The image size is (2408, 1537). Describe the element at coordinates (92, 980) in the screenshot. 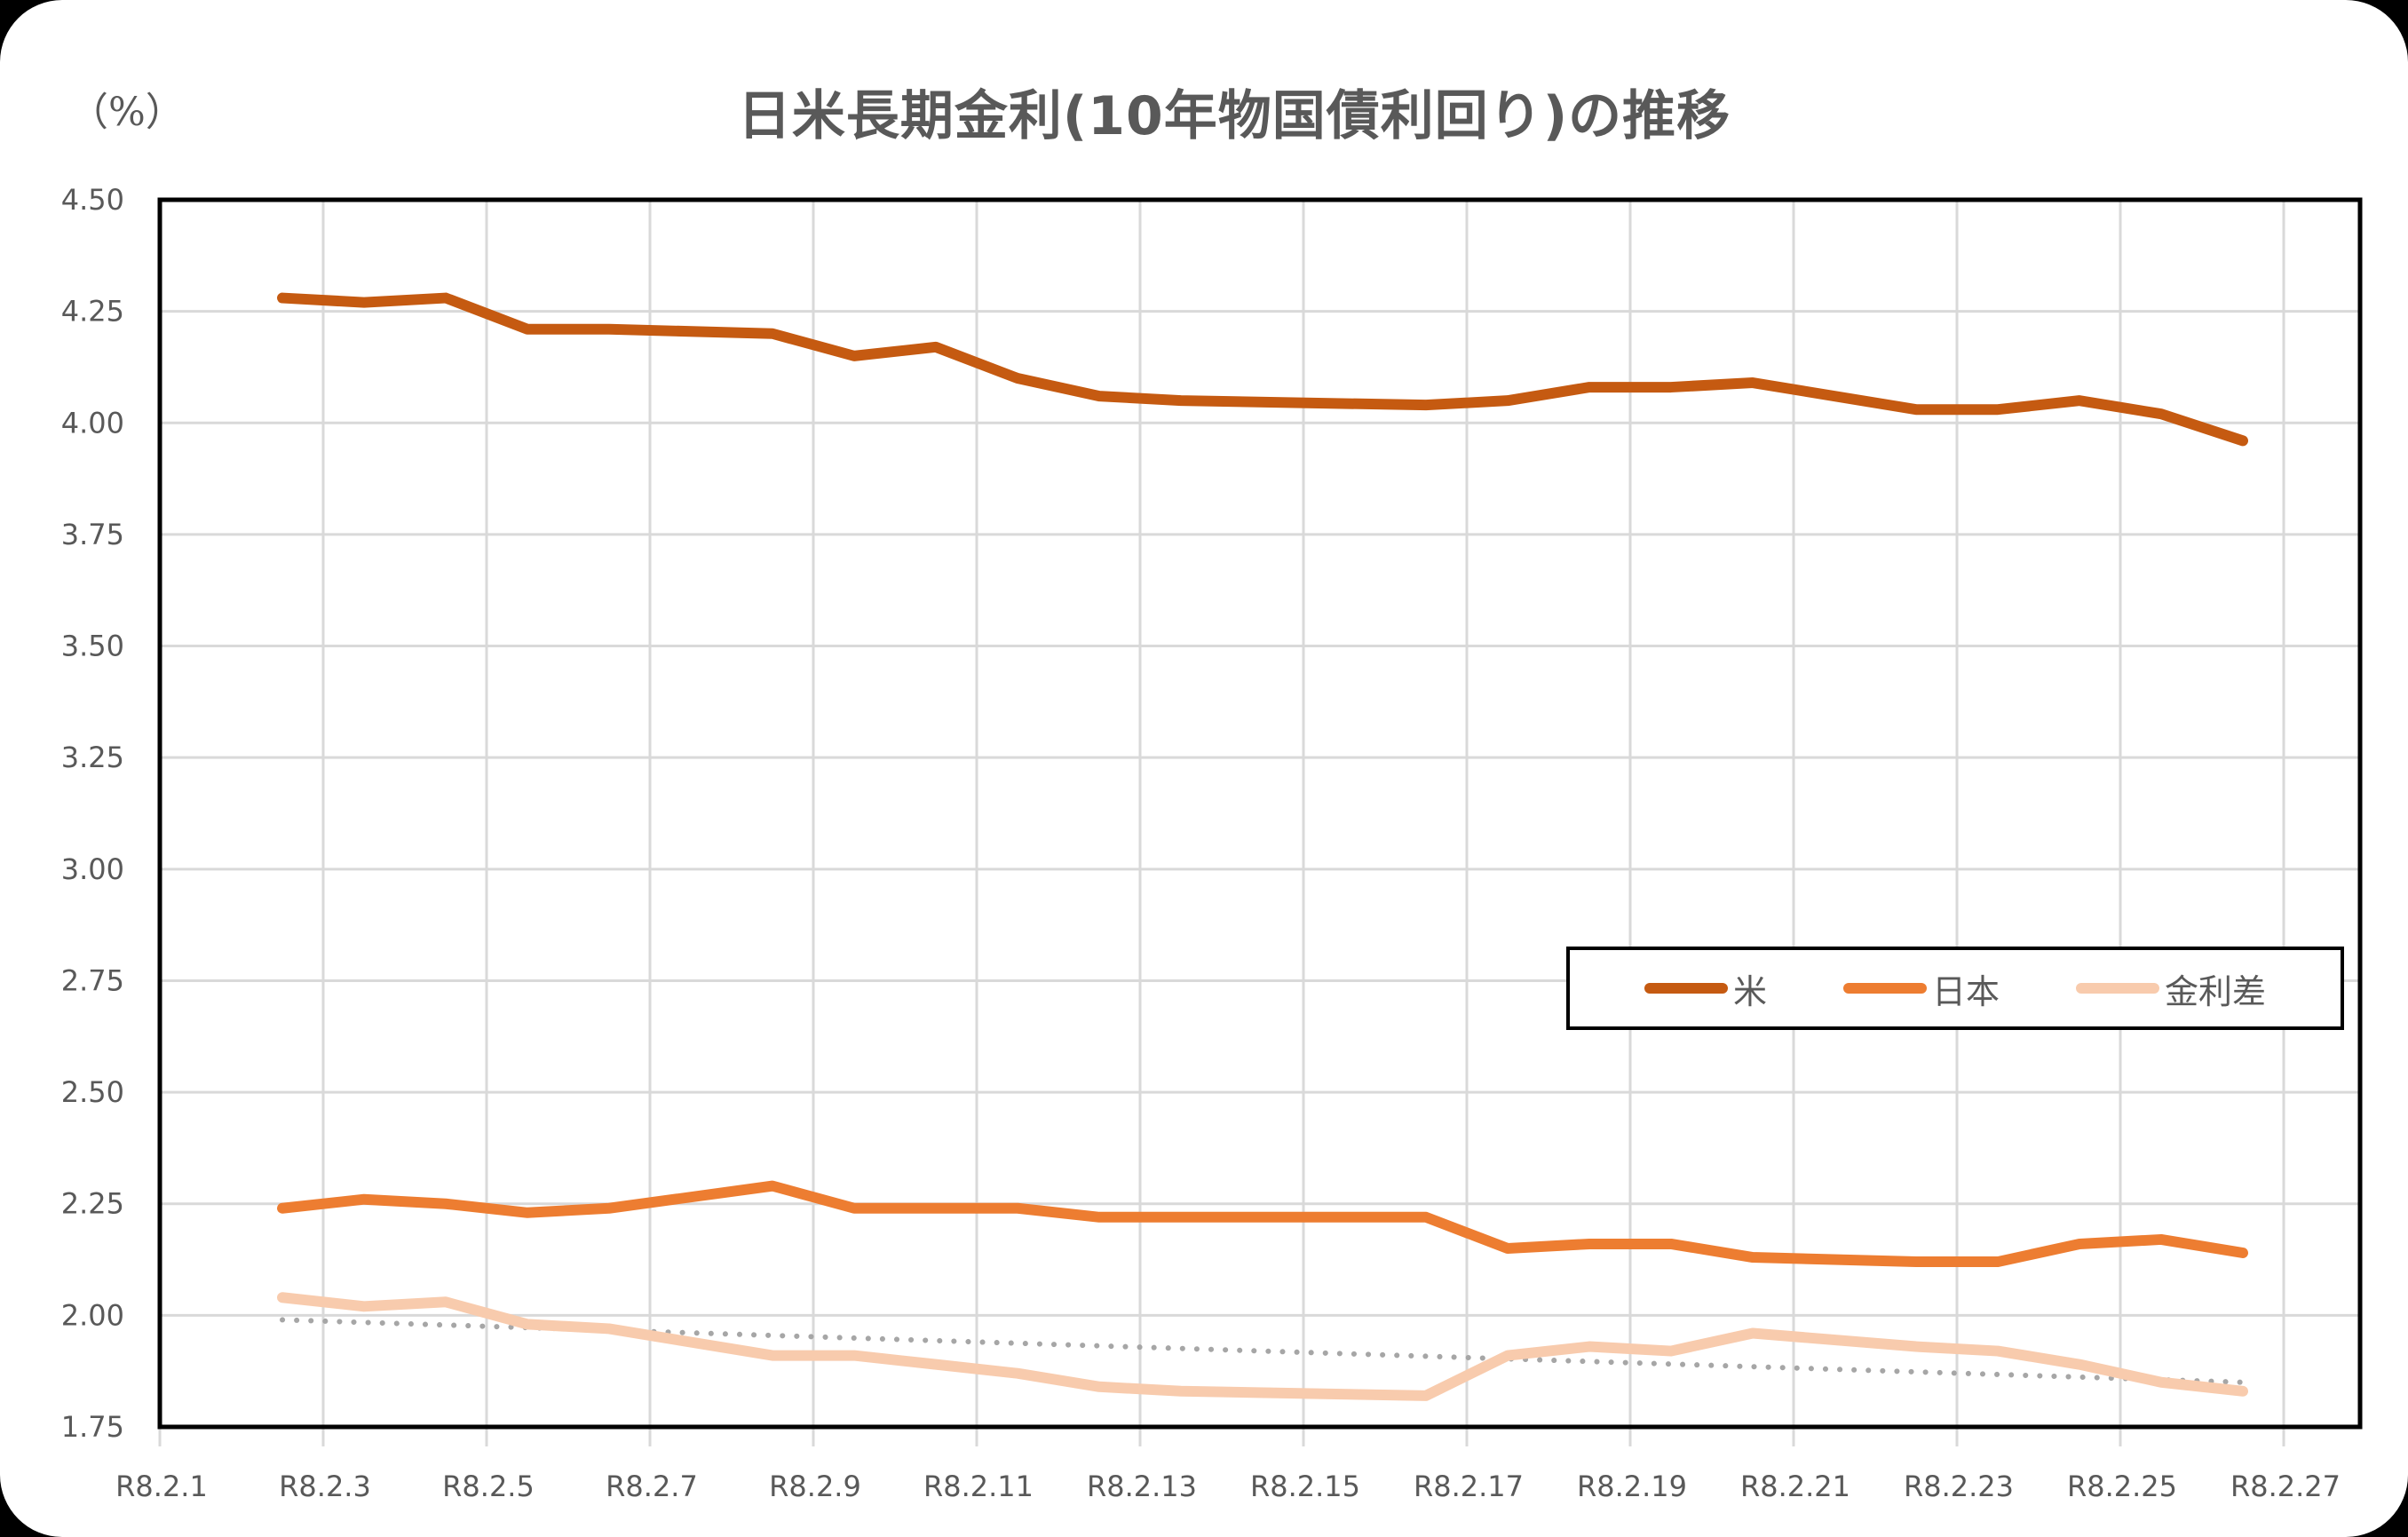

I see `y-tick-label: 2.75` at that location.